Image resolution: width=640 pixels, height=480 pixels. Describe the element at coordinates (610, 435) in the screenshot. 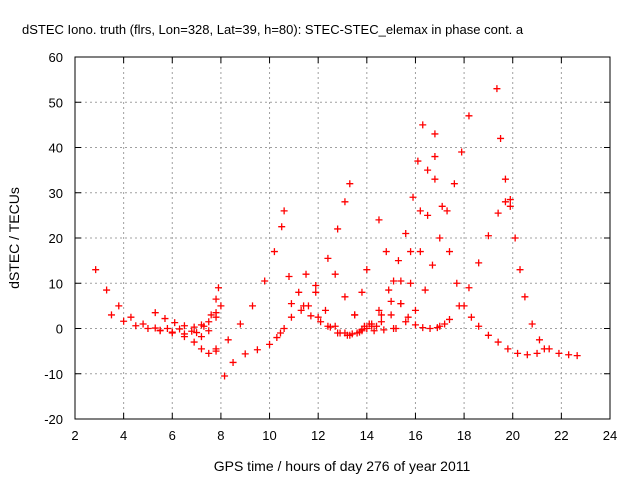

I see `x-tick-label: 24` at that location.